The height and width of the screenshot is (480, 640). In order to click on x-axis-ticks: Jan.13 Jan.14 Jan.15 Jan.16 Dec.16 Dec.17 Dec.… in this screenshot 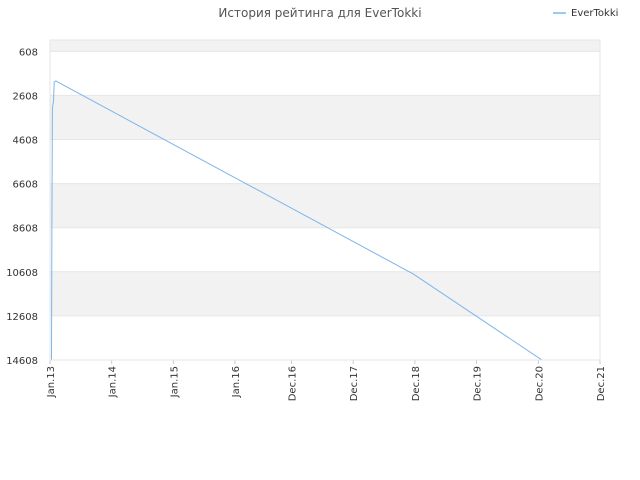, I will do `click(326, 380)`.